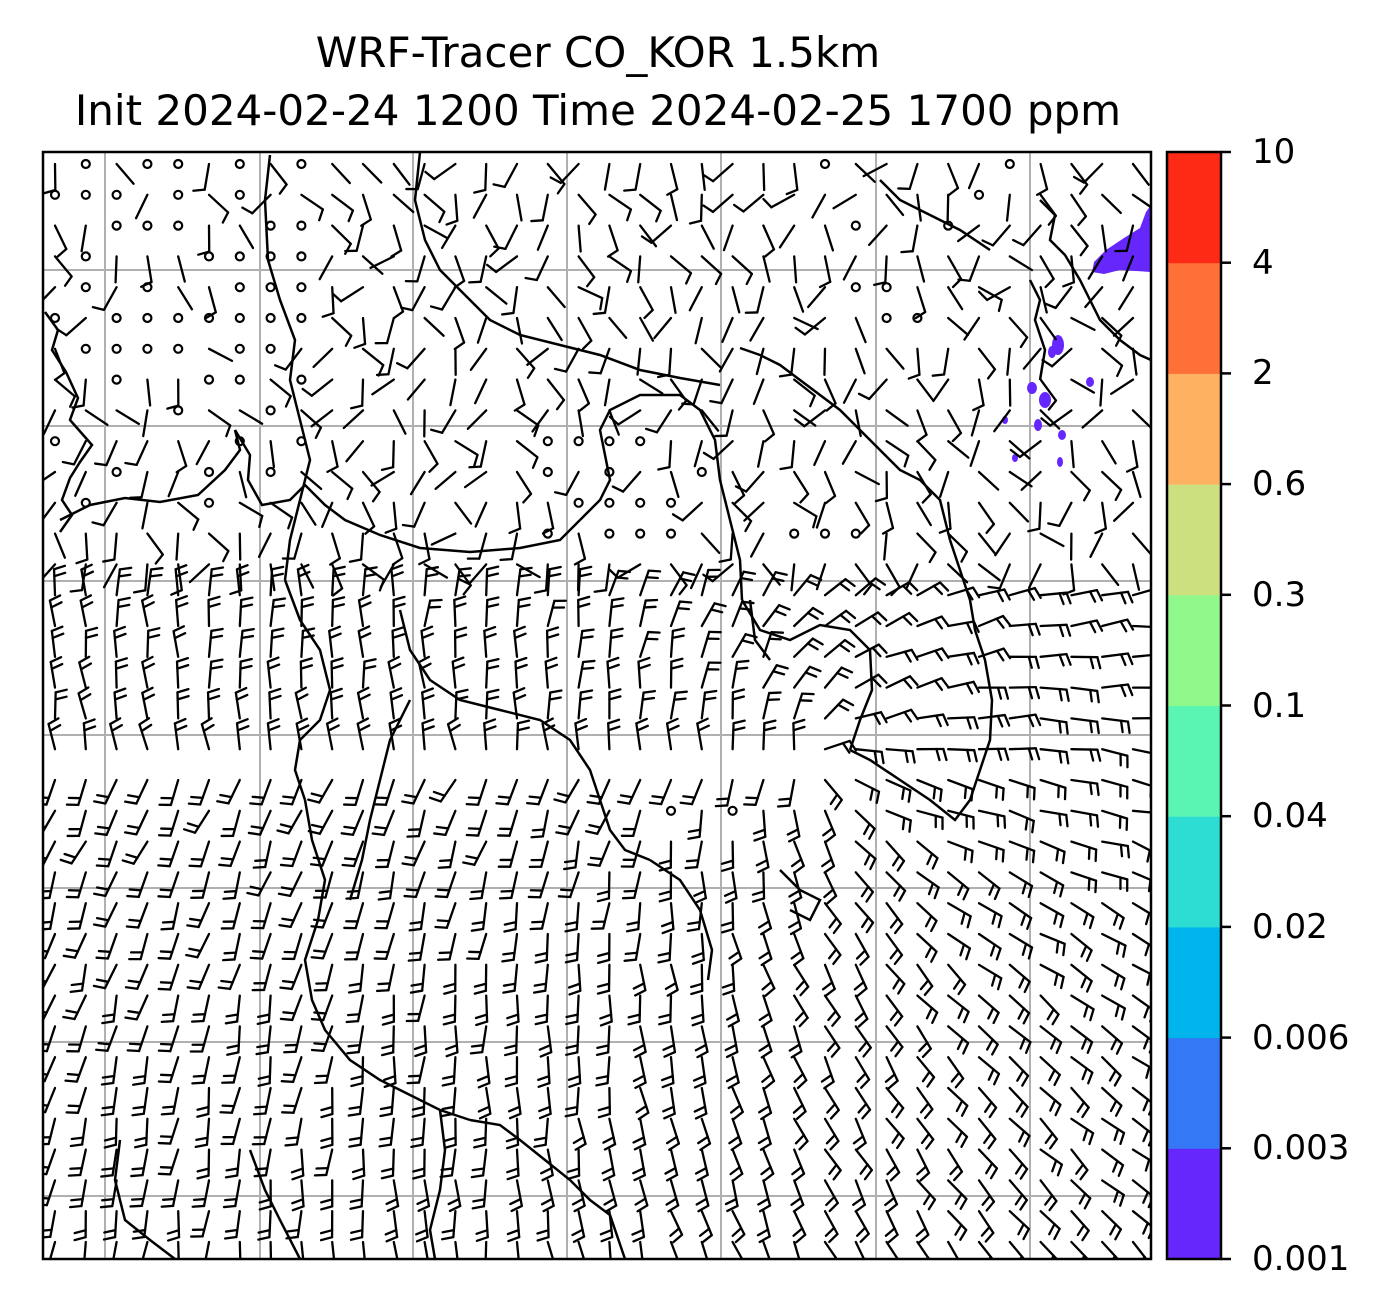 The width and height of the screenshot is (1400, 1313). Describe the element at coordinates (1038, 425) in the screenshot. I see `tracer-plume-spot` at that location.